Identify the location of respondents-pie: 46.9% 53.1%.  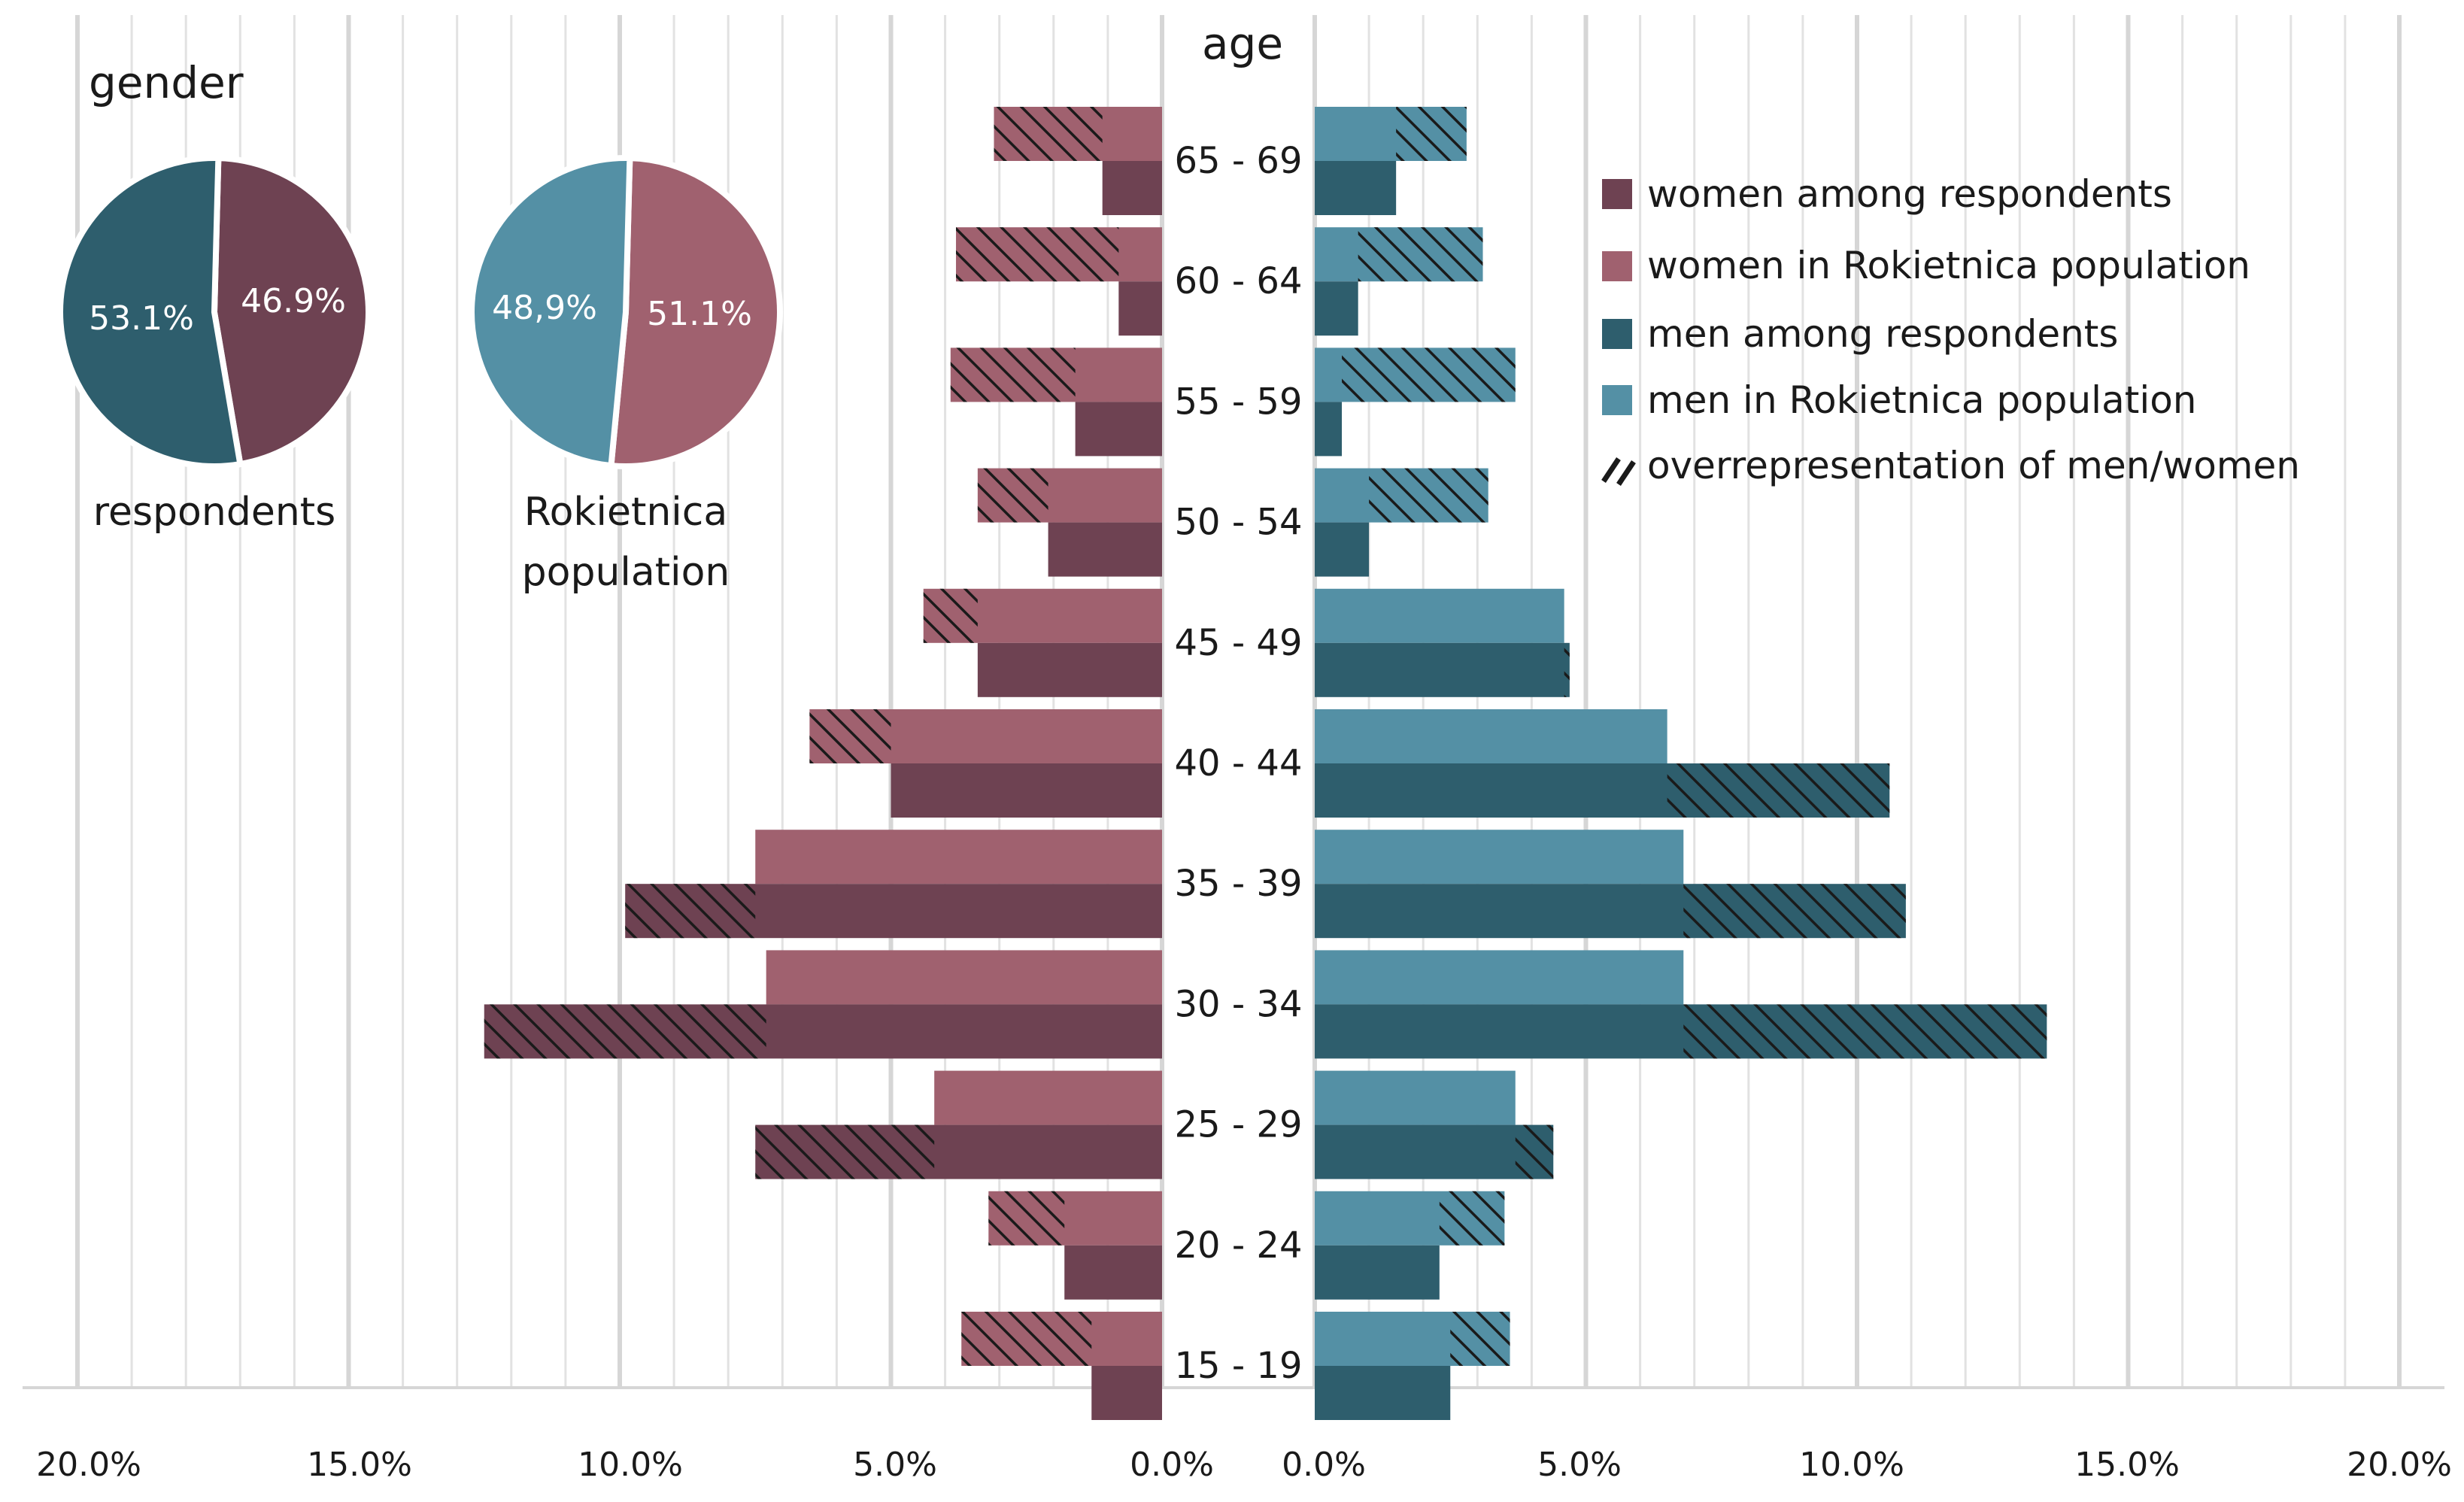
(214, 311).